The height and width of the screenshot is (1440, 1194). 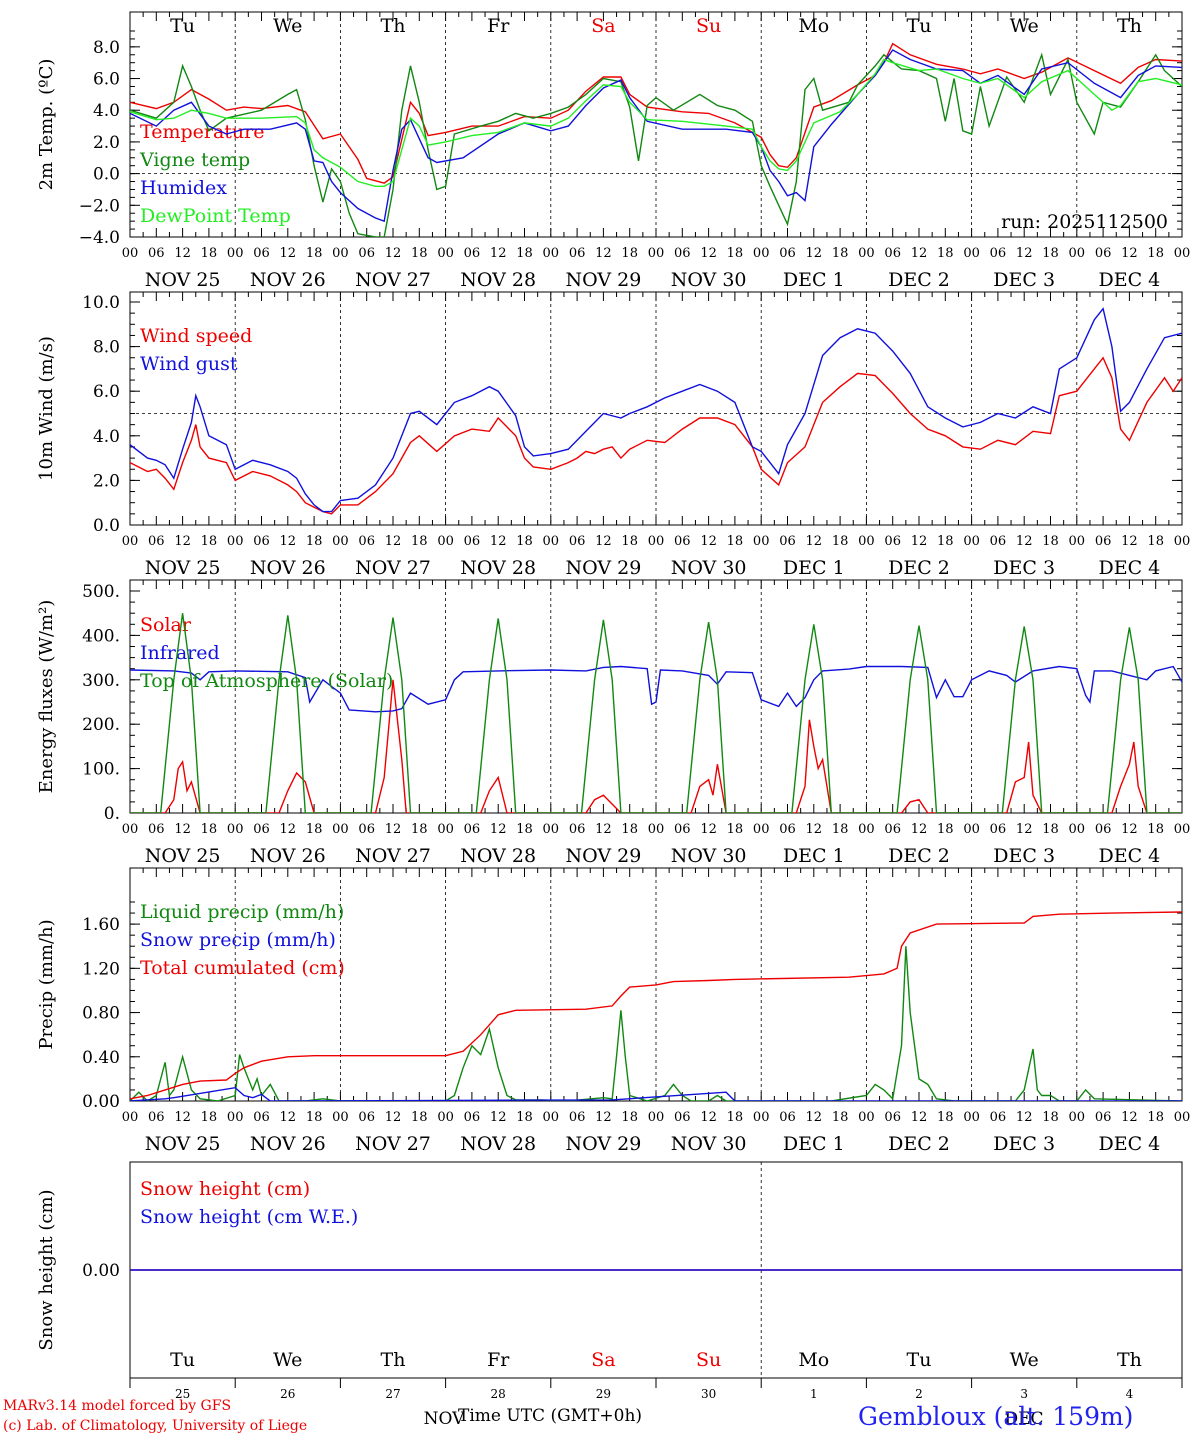 I want to click on y-tick-label: 4.0, so click(x=106, y=111).